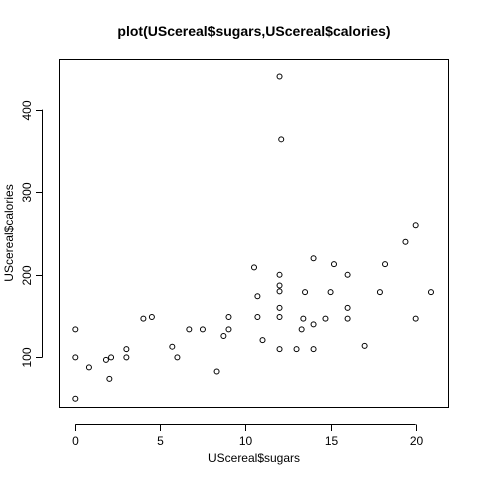 Image resolution: width=480 pixels, height=480 pixels. I want to click on y-tick-label: 100, so click(27, 357).